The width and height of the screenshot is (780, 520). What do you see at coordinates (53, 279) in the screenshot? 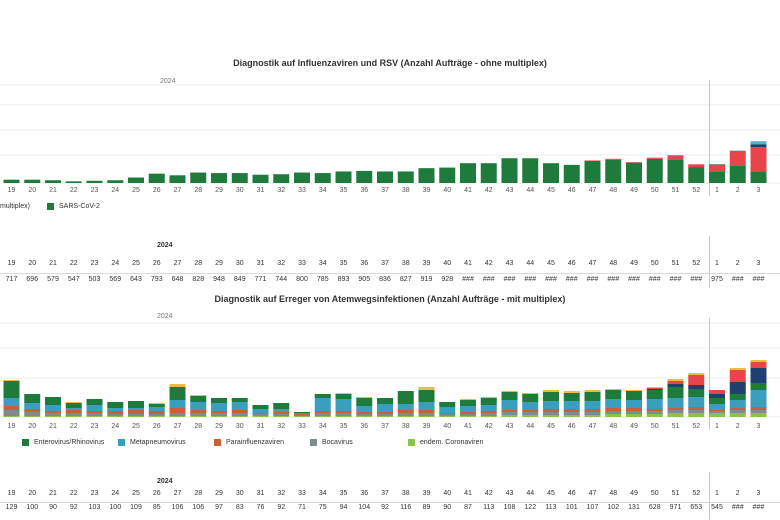
I see `table-cell: 579` at bounding box center [53, 279].